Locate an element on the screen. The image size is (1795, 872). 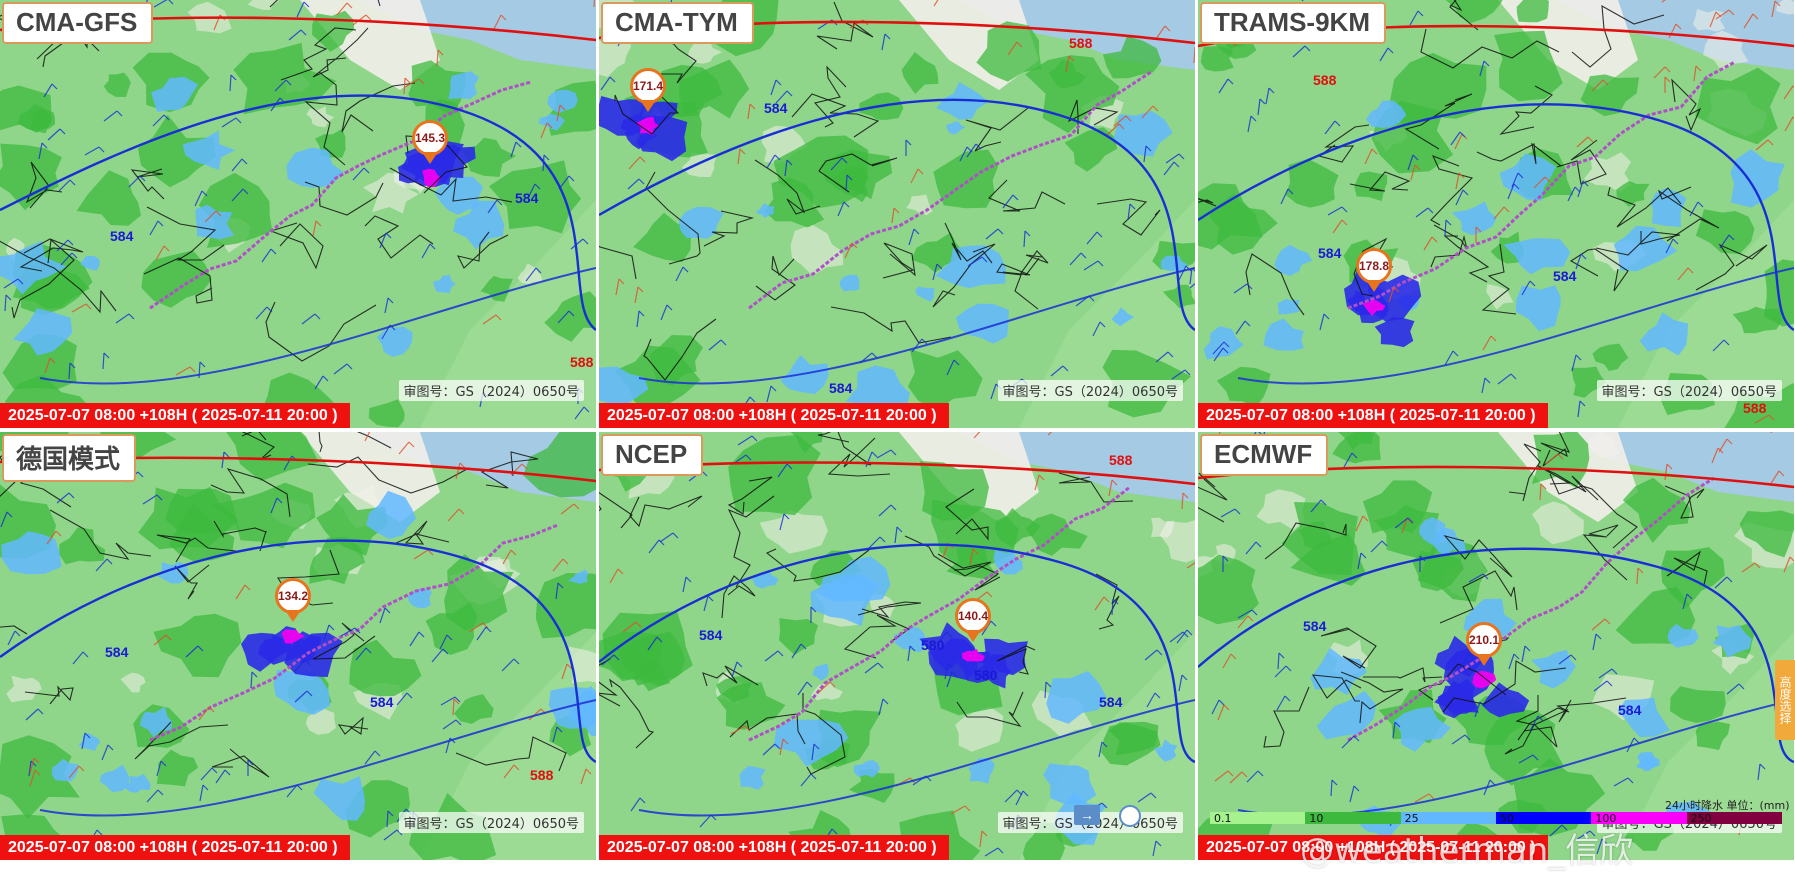
model-name-label: TRAMS-9KM is located at coordinates (1293, 23).